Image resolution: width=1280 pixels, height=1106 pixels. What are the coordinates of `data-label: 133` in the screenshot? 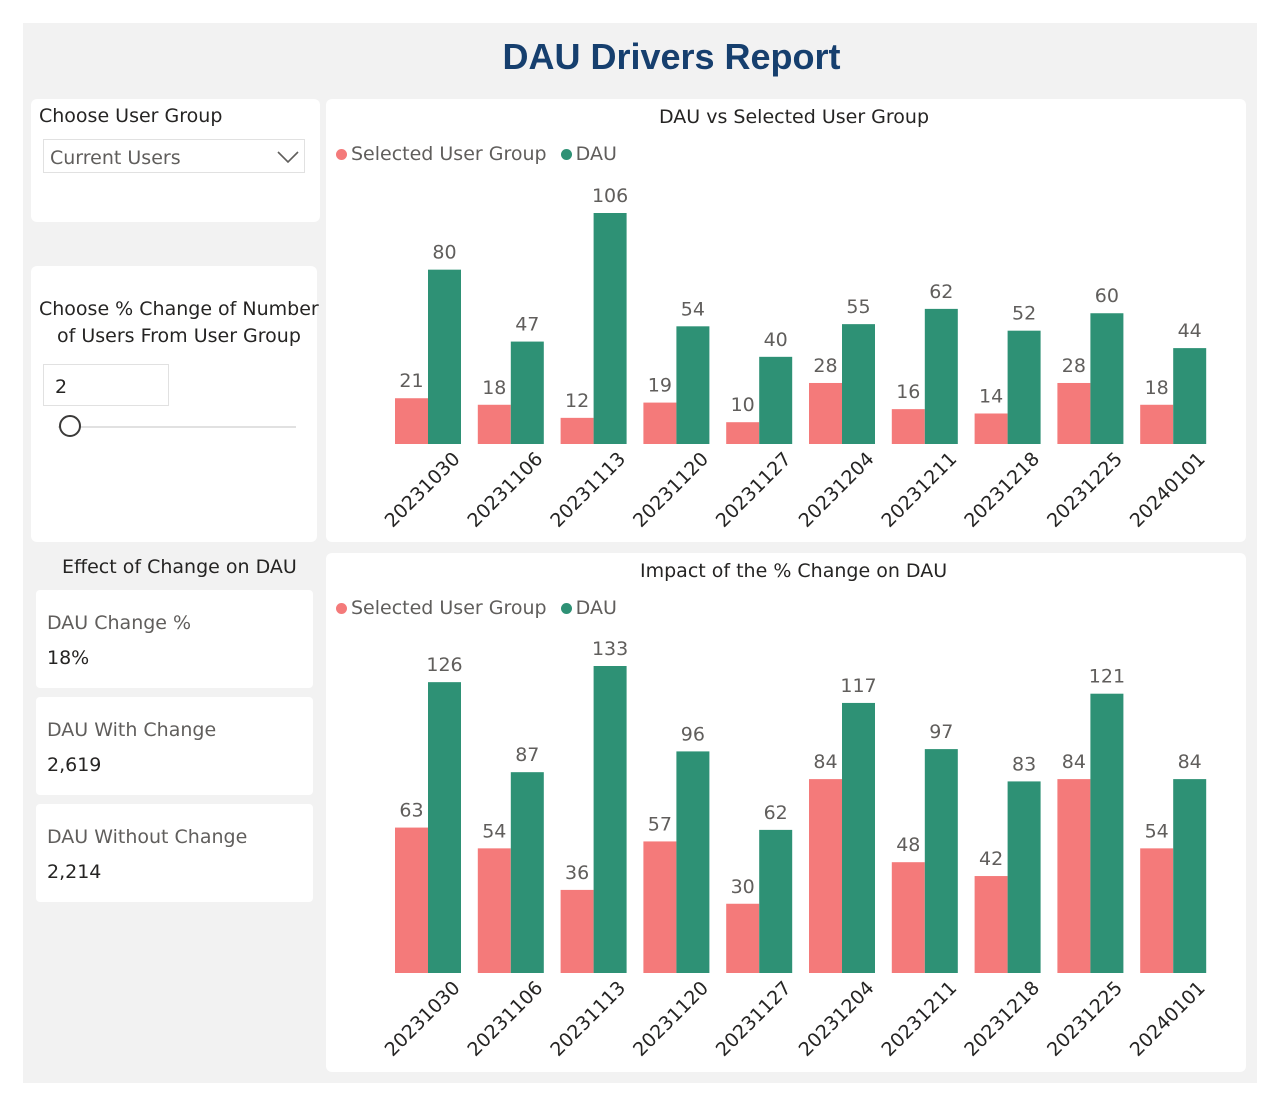 It's located at (610, 649).